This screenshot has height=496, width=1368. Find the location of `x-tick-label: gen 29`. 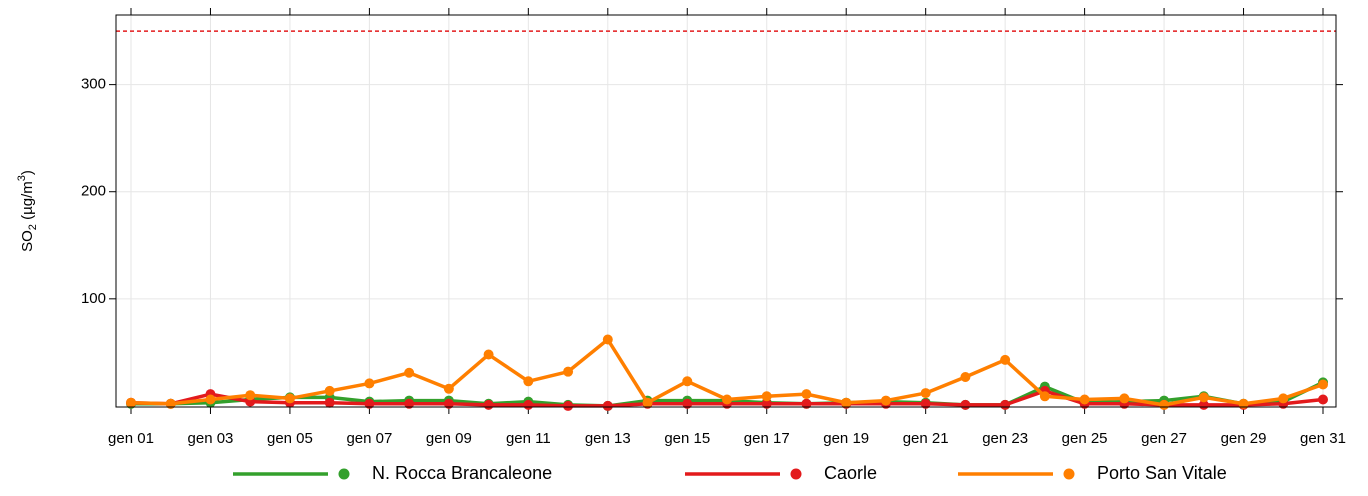

x-tick-label: gen 29 is located at coordinates (1244, 438).